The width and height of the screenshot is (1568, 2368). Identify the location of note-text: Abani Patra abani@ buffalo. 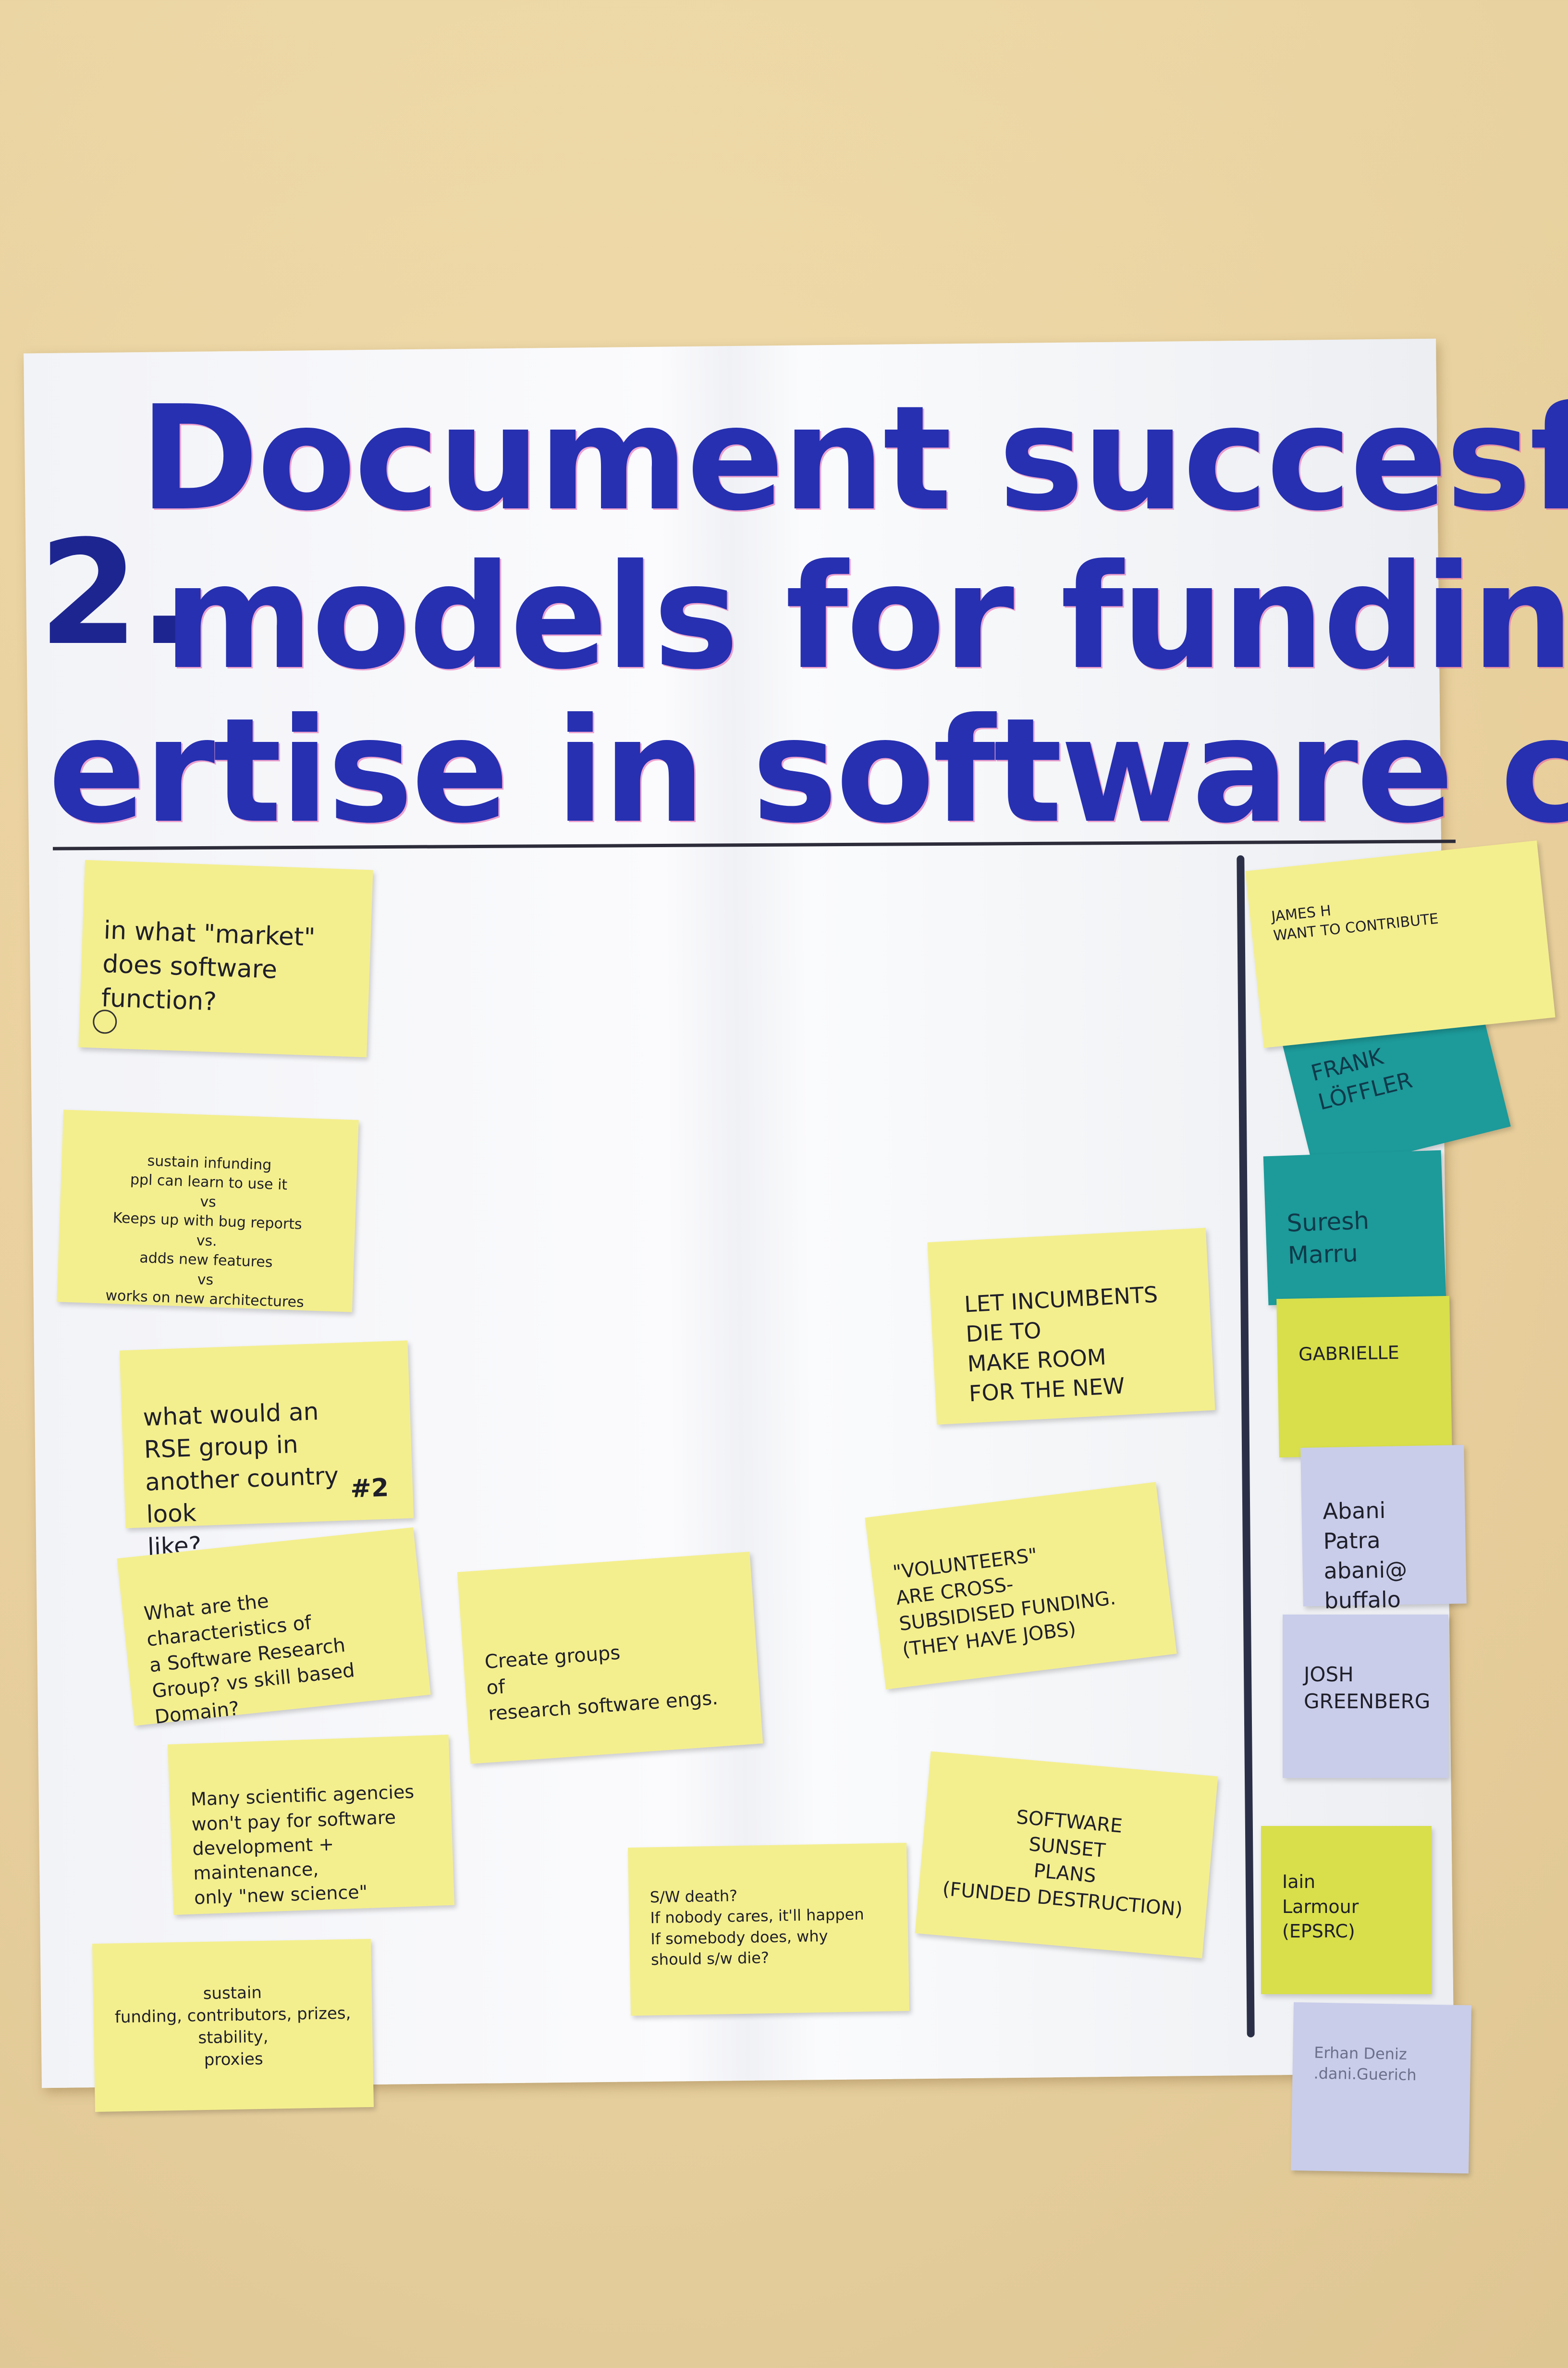
(1365, 1555).